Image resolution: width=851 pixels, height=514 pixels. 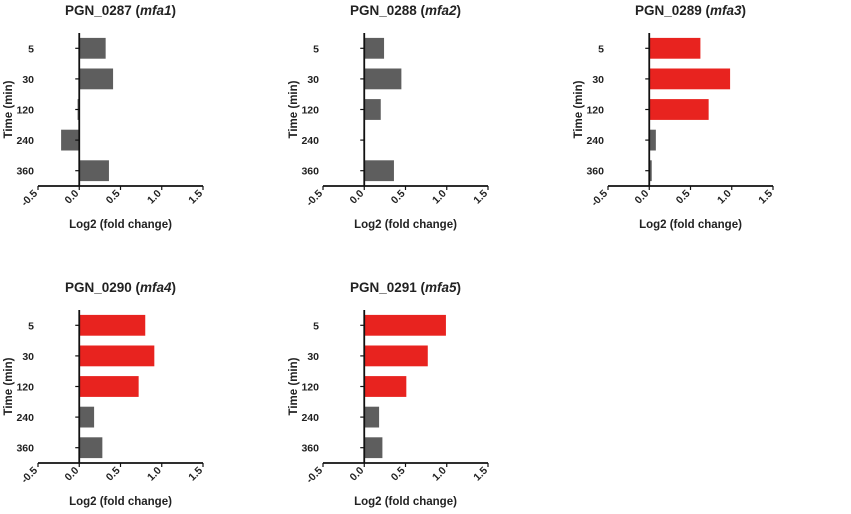 What do you see at coordinates (726, 10) in the screenshot?
I see `chart-title-gene: mfa3` at bounding box center [726, 10].